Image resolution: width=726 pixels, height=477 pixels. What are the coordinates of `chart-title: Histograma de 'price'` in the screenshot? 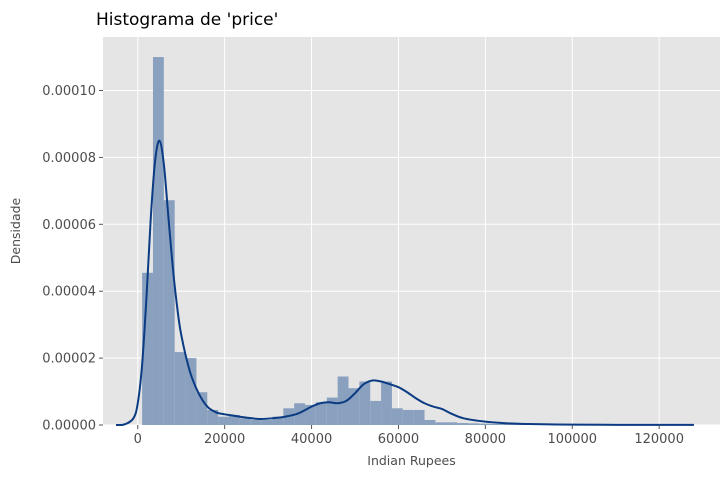 It's located at (187, 20).